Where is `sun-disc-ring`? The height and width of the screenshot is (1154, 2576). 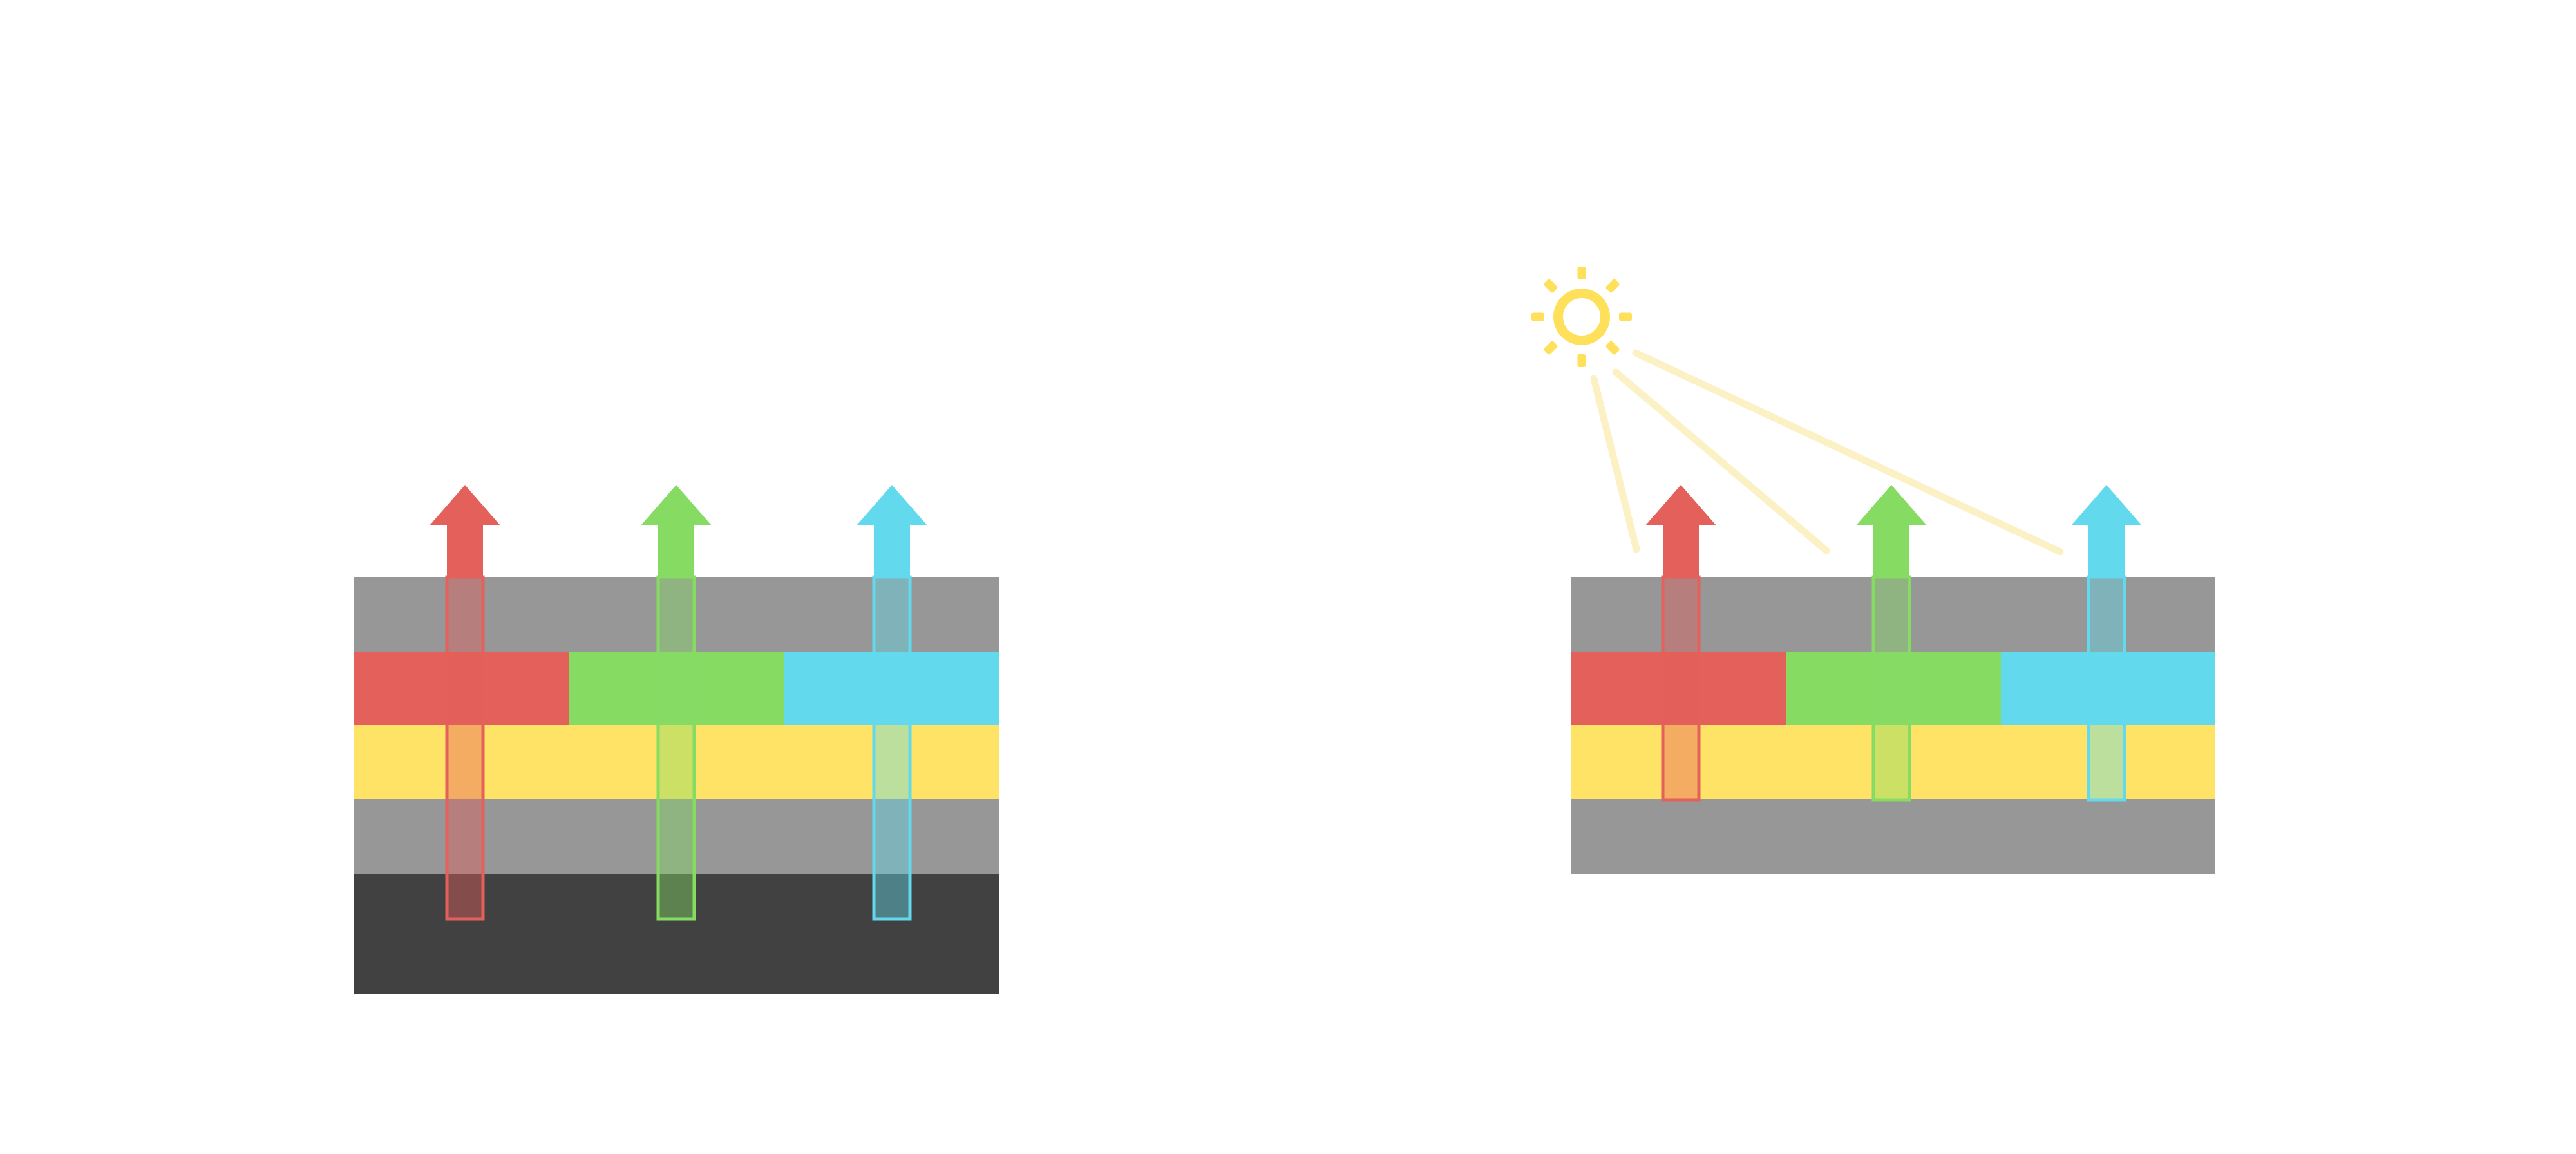
sun-disc-ring is located at coordinates (1581, 316).